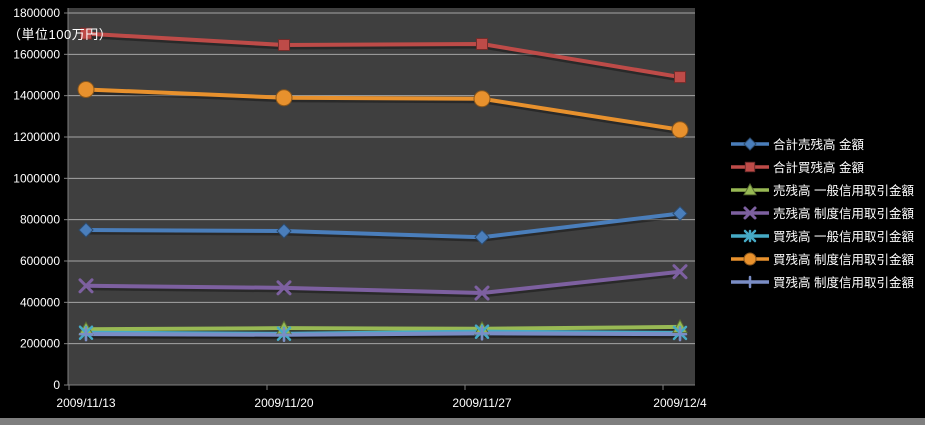  What do you see at coordinates (481, 403) in the screenshot?
I see `x-axis-tick-label: 2009/11/27` at bounding box center [481, 403].